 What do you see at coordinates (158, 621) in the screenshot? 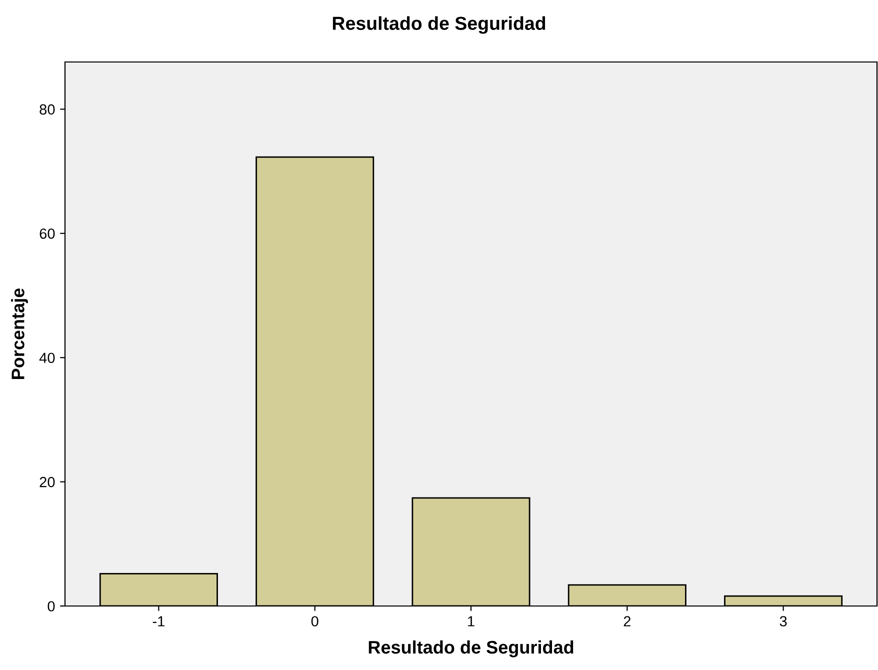
I see `x-tick-label: -1` at bounding box center [158, 621].